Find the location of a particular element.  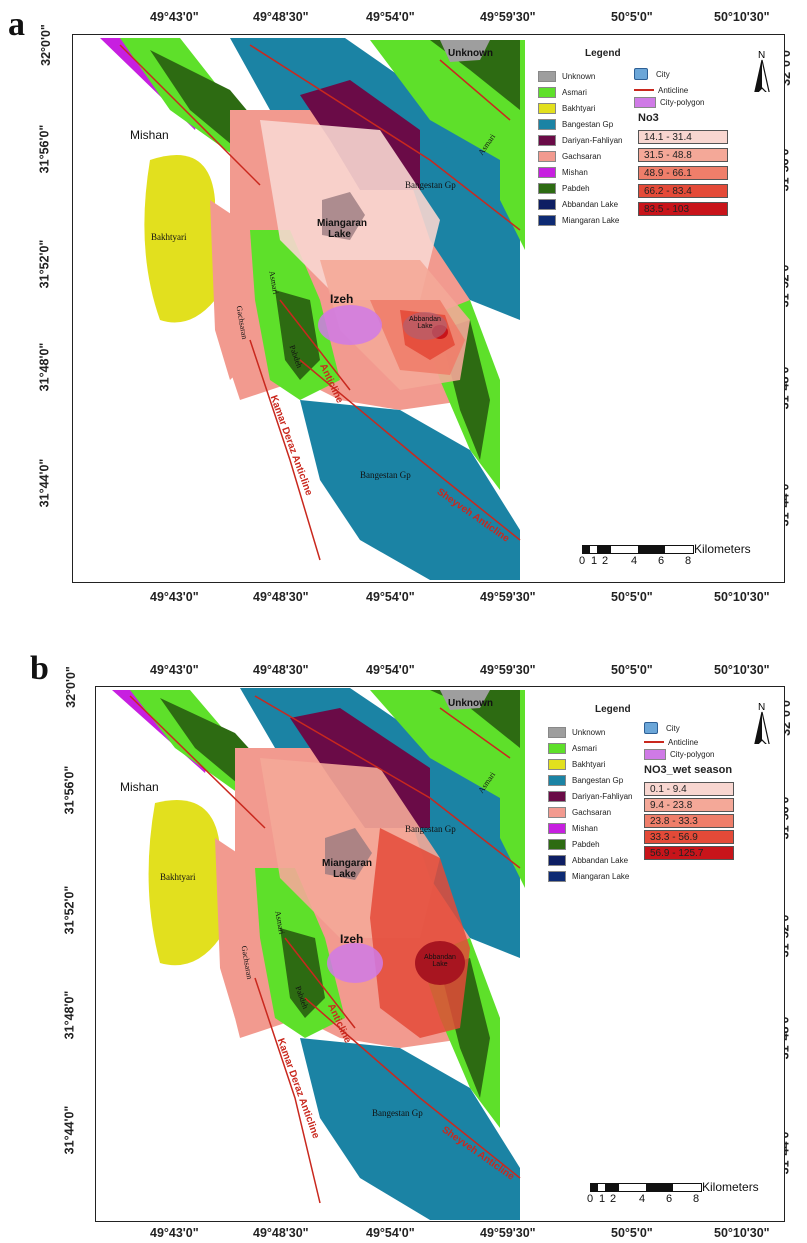

class-item: 23.8 - 33.3 is located at coordinates (689, 821).